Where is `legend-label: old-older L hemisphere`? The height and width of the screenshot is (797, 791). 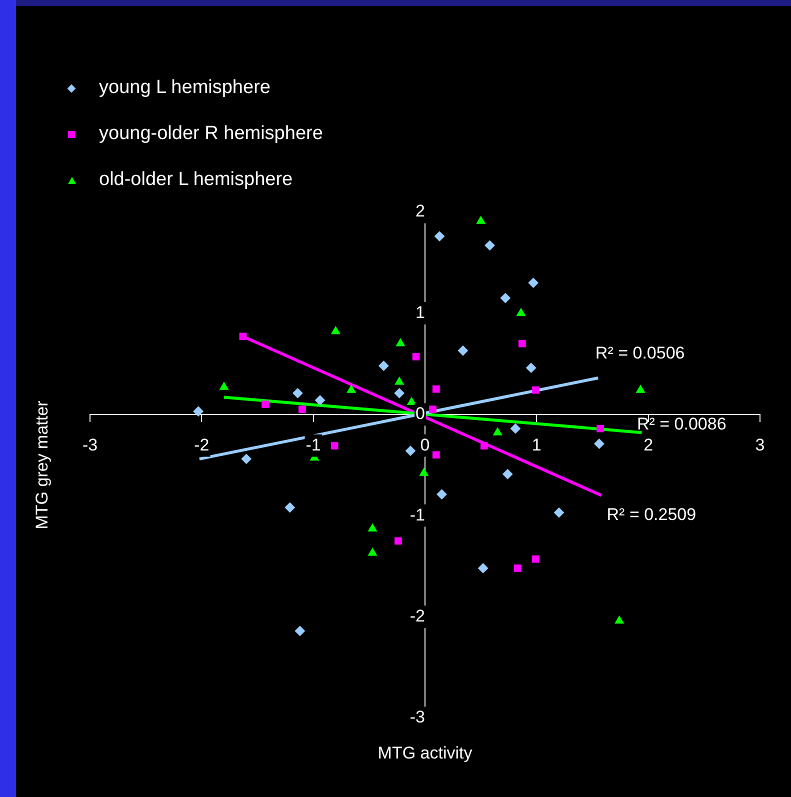 legend-label: old-older L hemisphere is located at coordinates (196, 180).